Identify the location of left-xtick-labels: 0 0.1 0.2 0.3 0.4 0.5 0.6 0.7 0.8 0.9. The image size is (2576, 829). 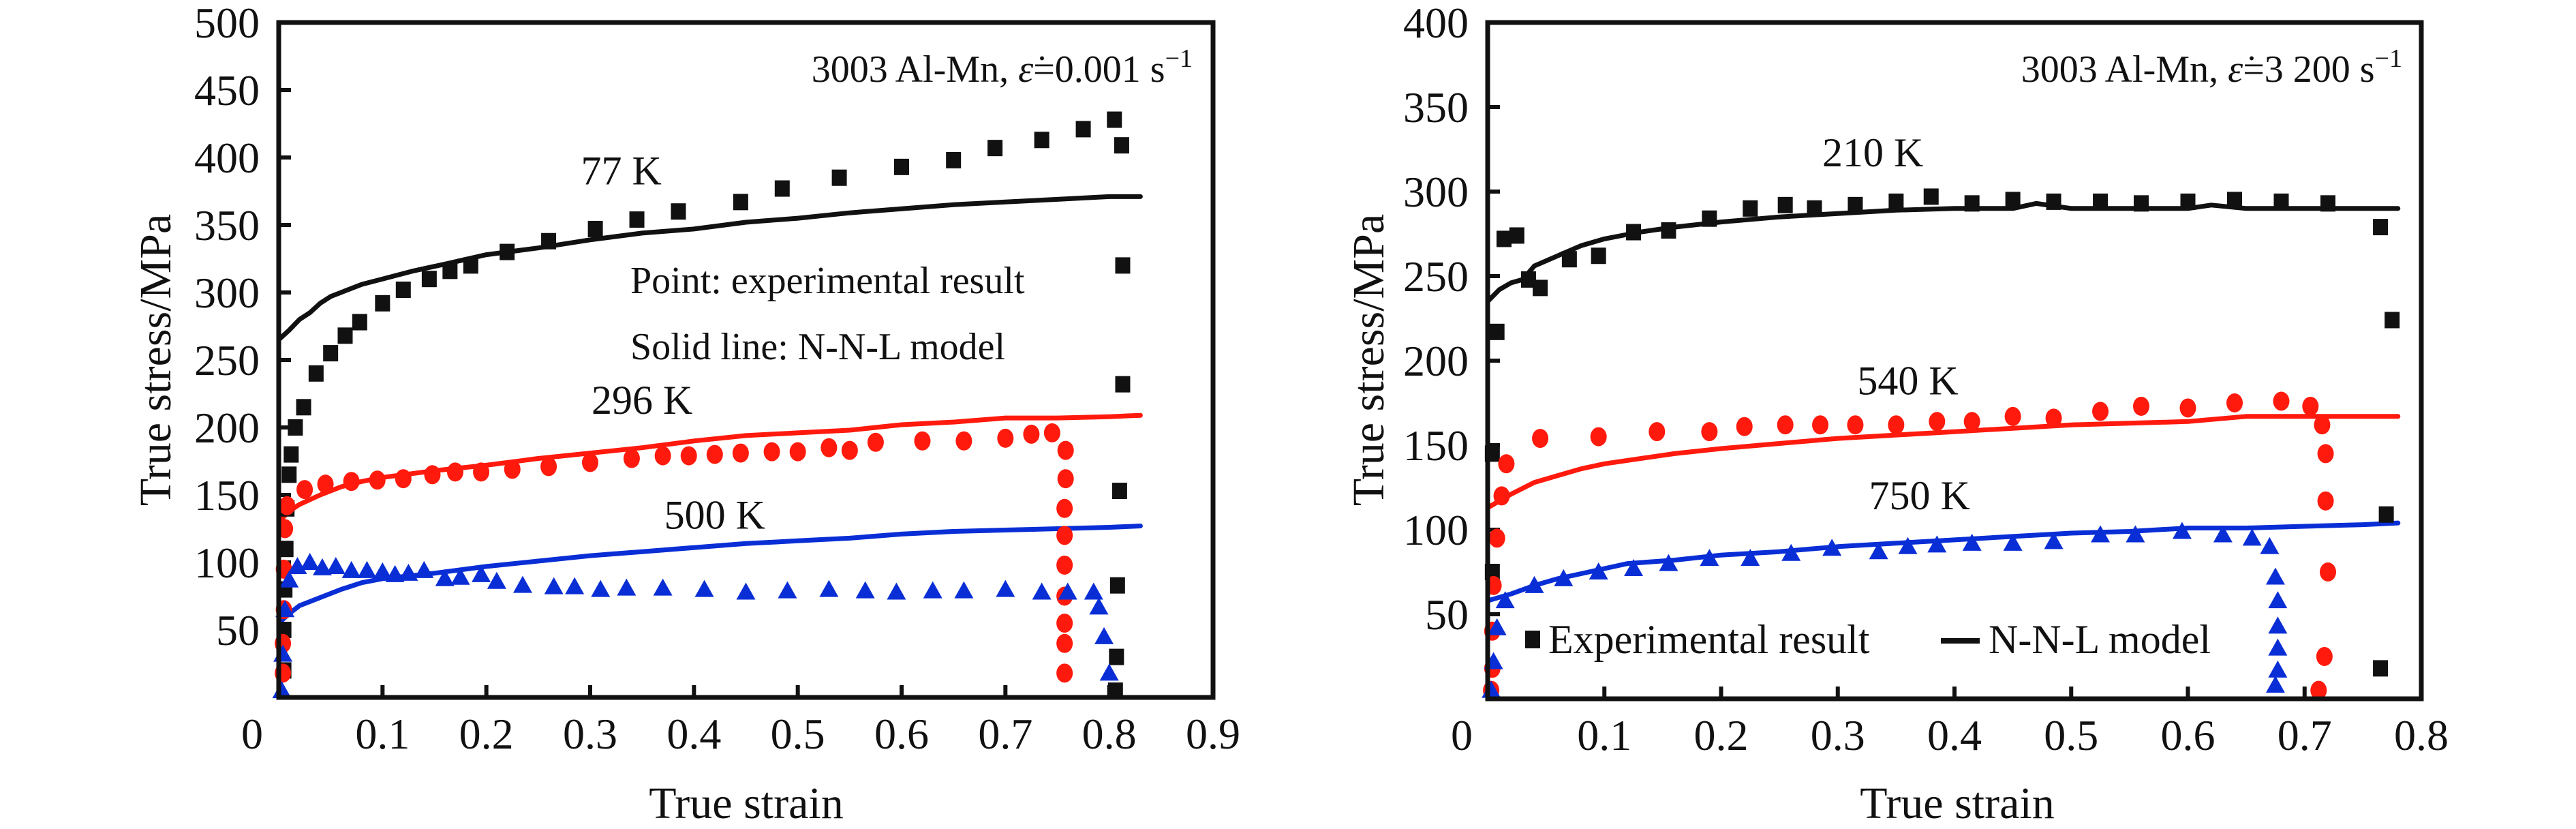
(740, 734).